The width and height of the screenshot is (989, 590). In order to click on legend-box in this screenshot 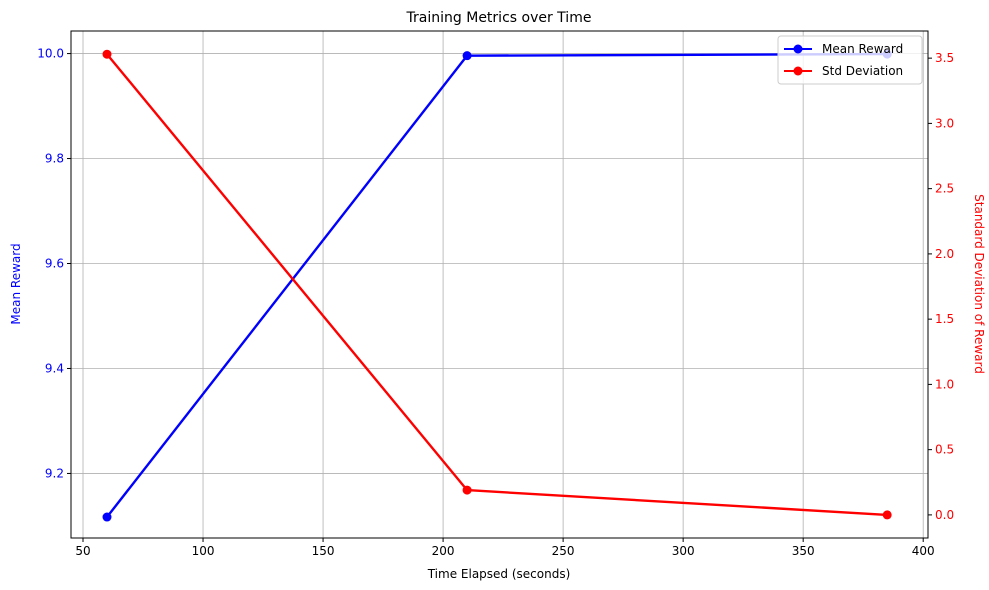, I will do `click(850, 60)`.